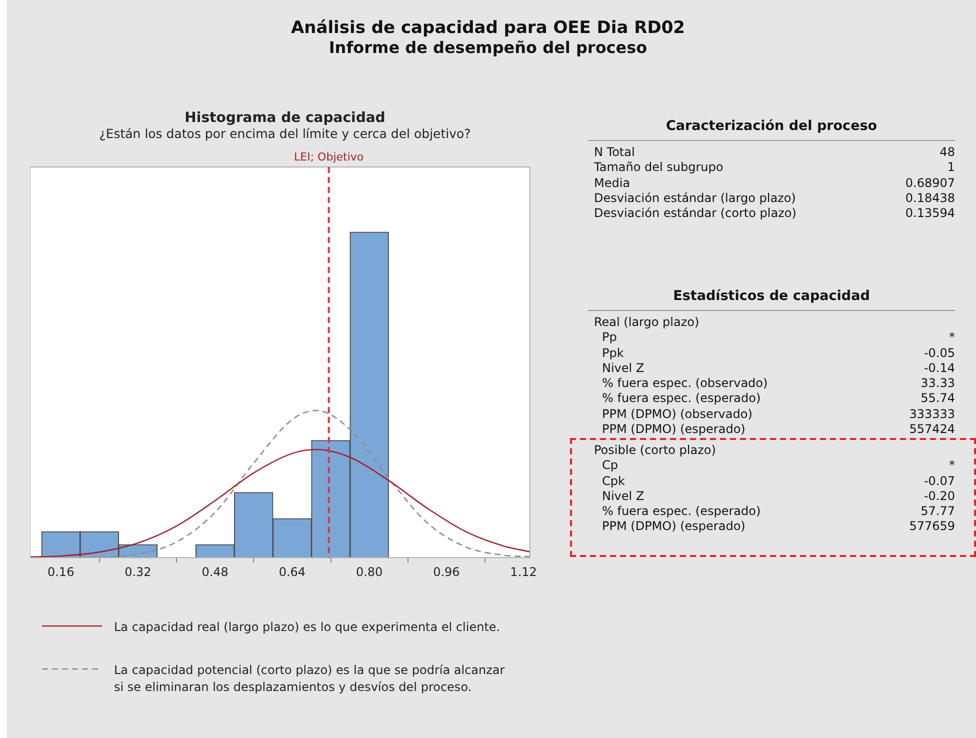 The width and height of the screenshot is (976, 738). I want to click on x-tick-label: 0.96, so click(446, 571).